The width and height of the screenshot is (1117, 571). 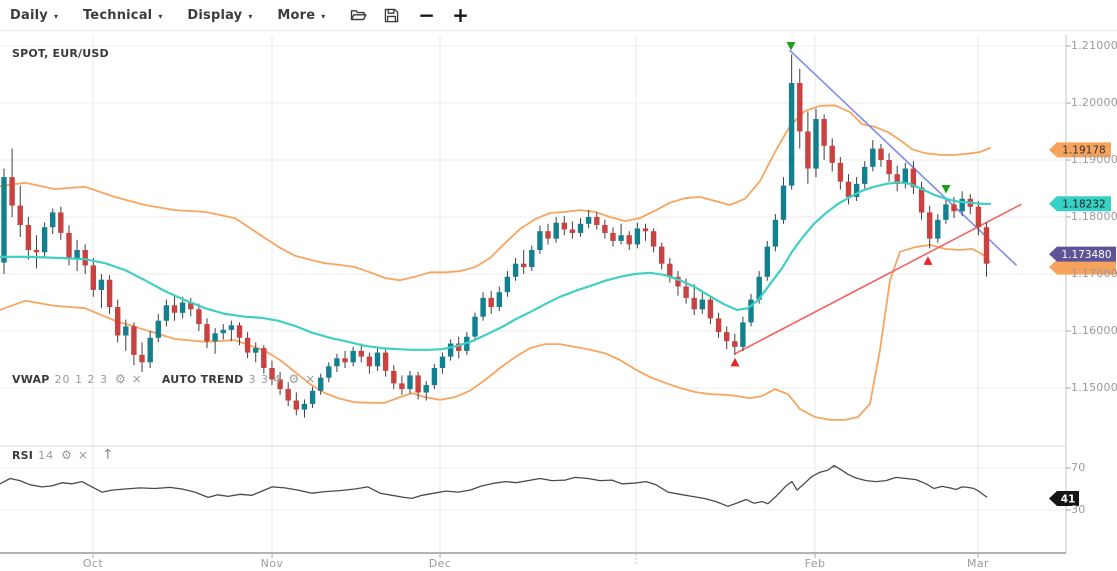 I want to click on x-axis-label: Feb, so click(x=815, y=563).